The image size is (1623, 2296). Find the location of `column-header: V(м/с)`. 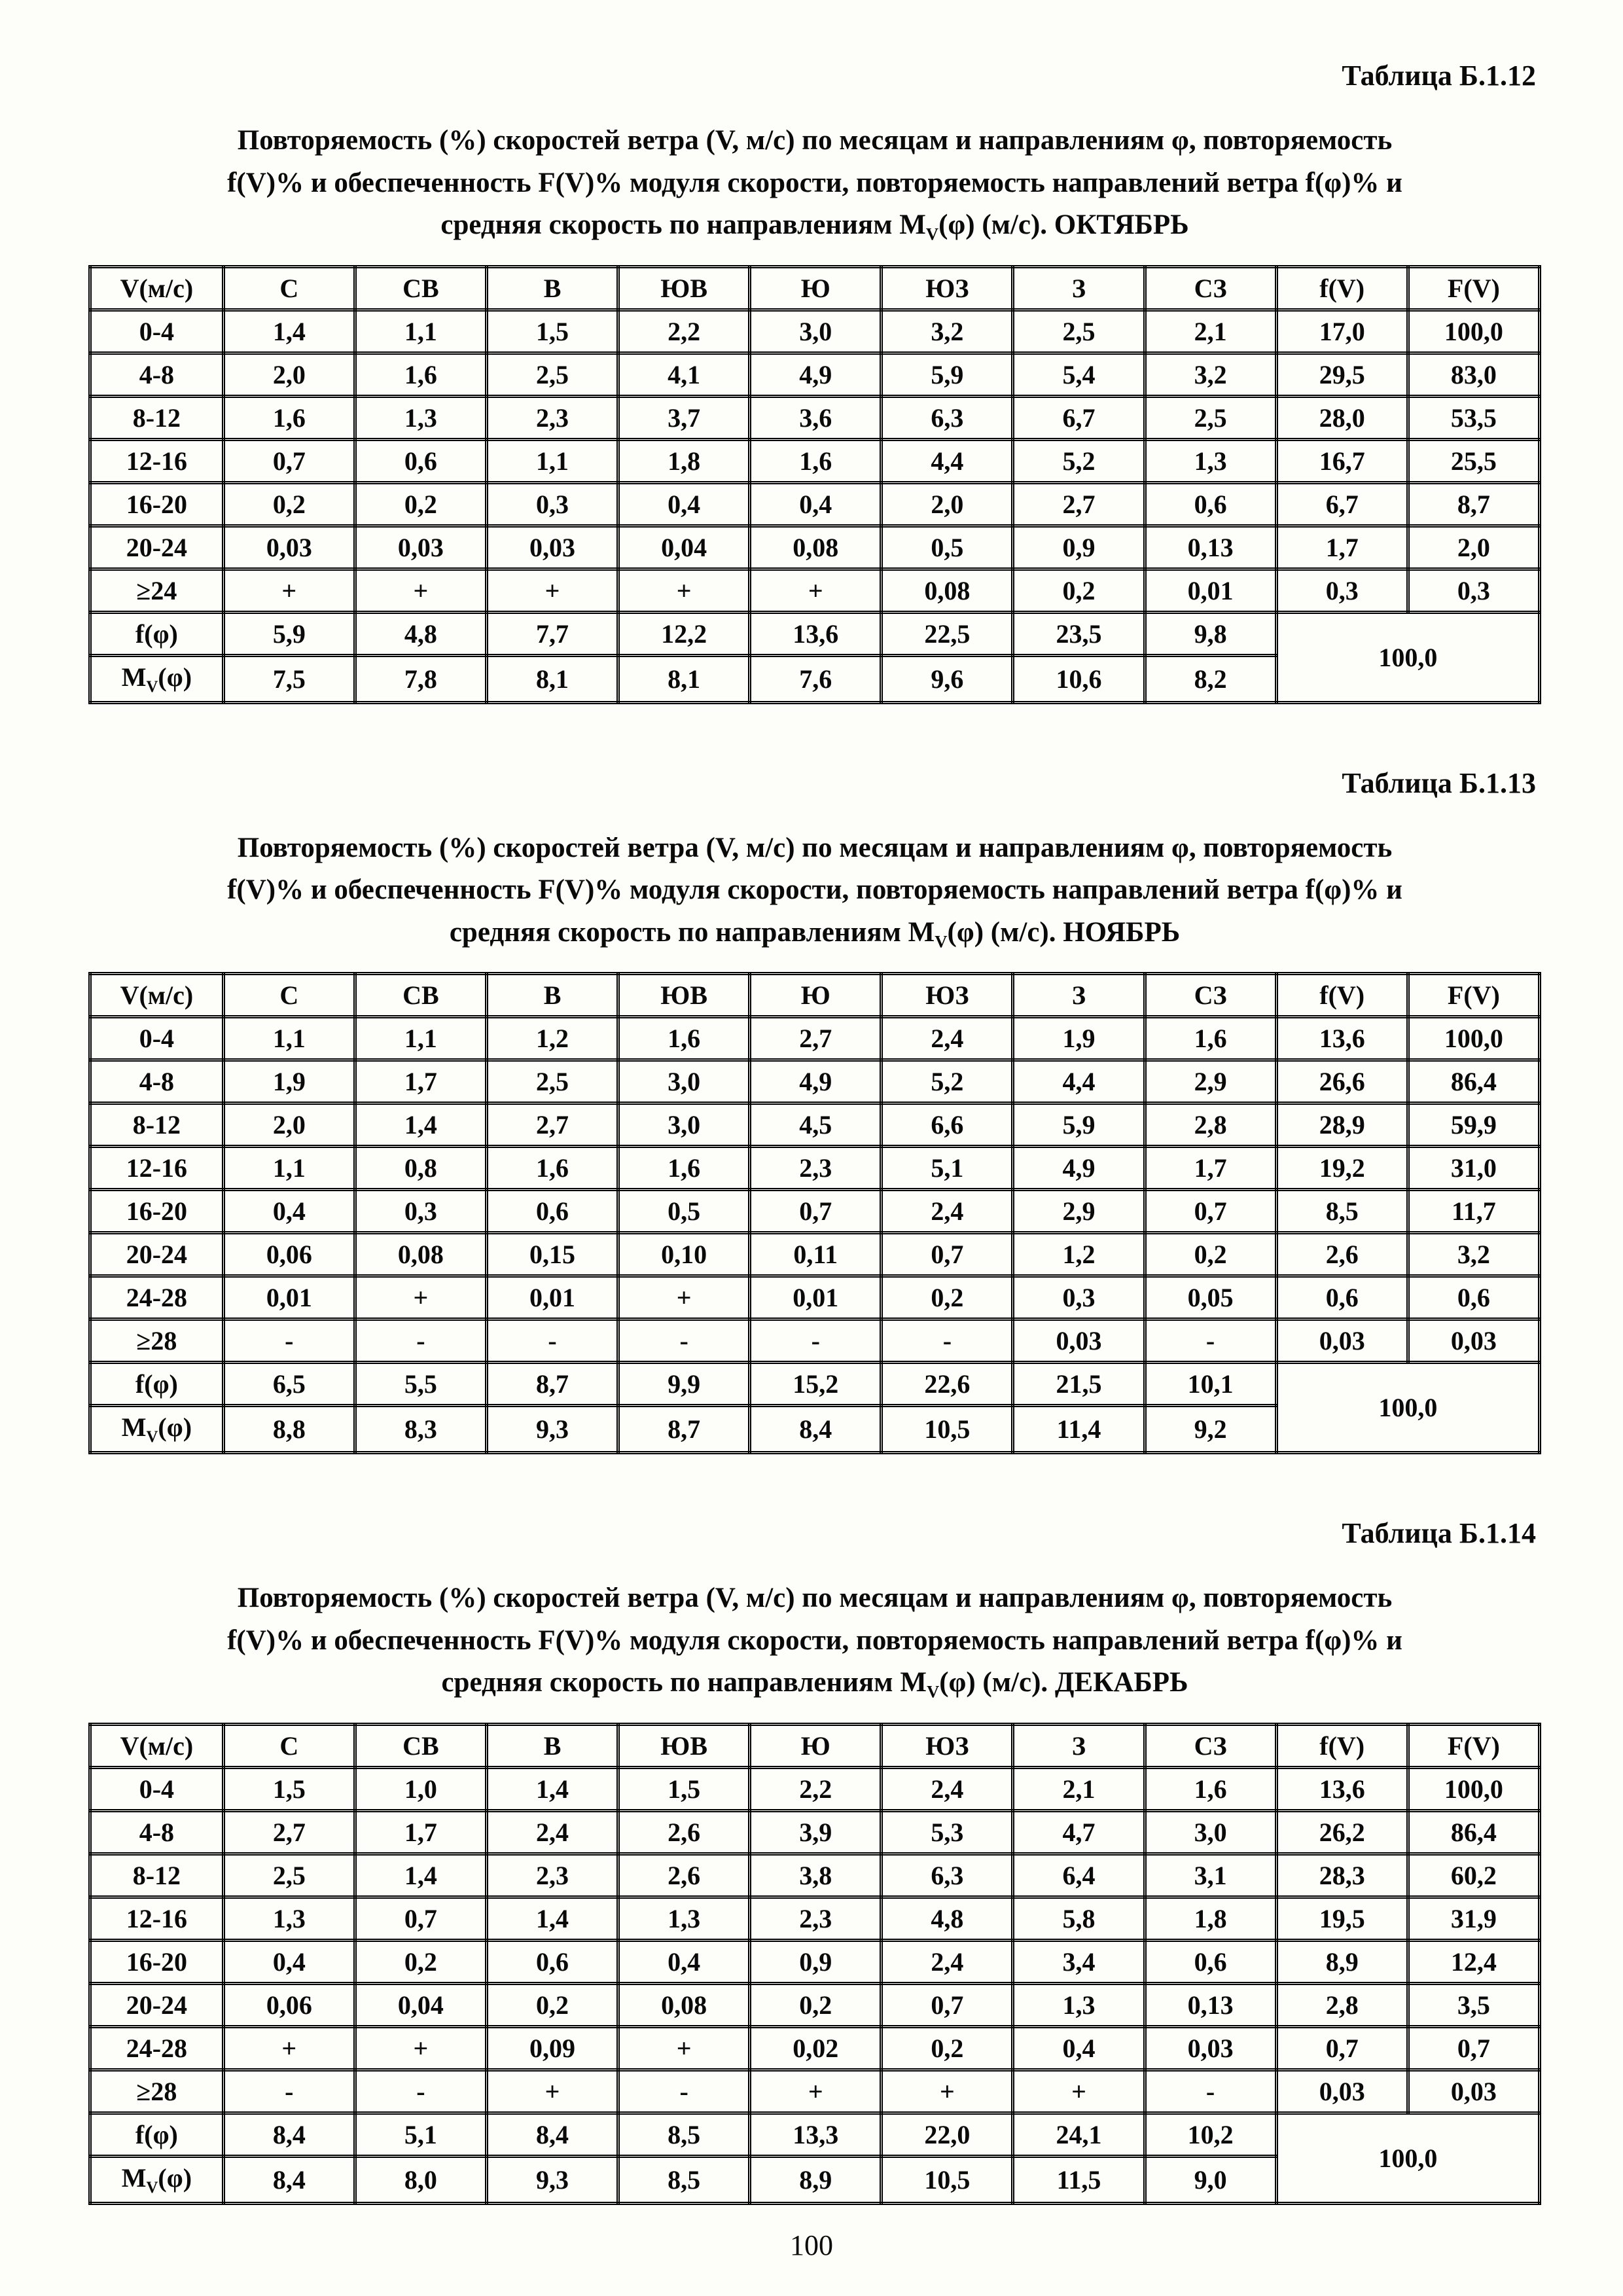

column-header: V(м/с) is located at coordinates (157, 995).